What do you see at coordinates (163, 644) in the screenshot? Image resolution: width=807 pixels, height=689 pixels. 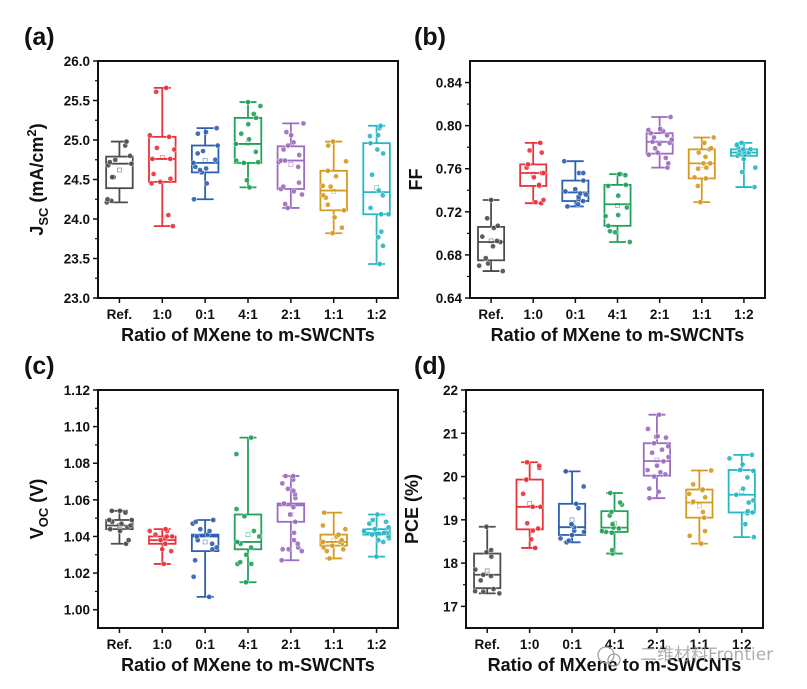 I see `x-tick-label: 1:0` at bounding box center [163, 644].